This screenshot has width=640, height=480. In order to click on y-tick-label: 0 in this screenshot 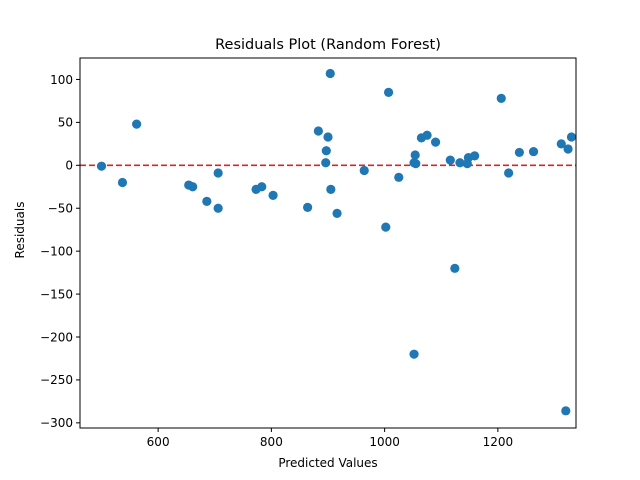, I will do `click(69, 166)`.